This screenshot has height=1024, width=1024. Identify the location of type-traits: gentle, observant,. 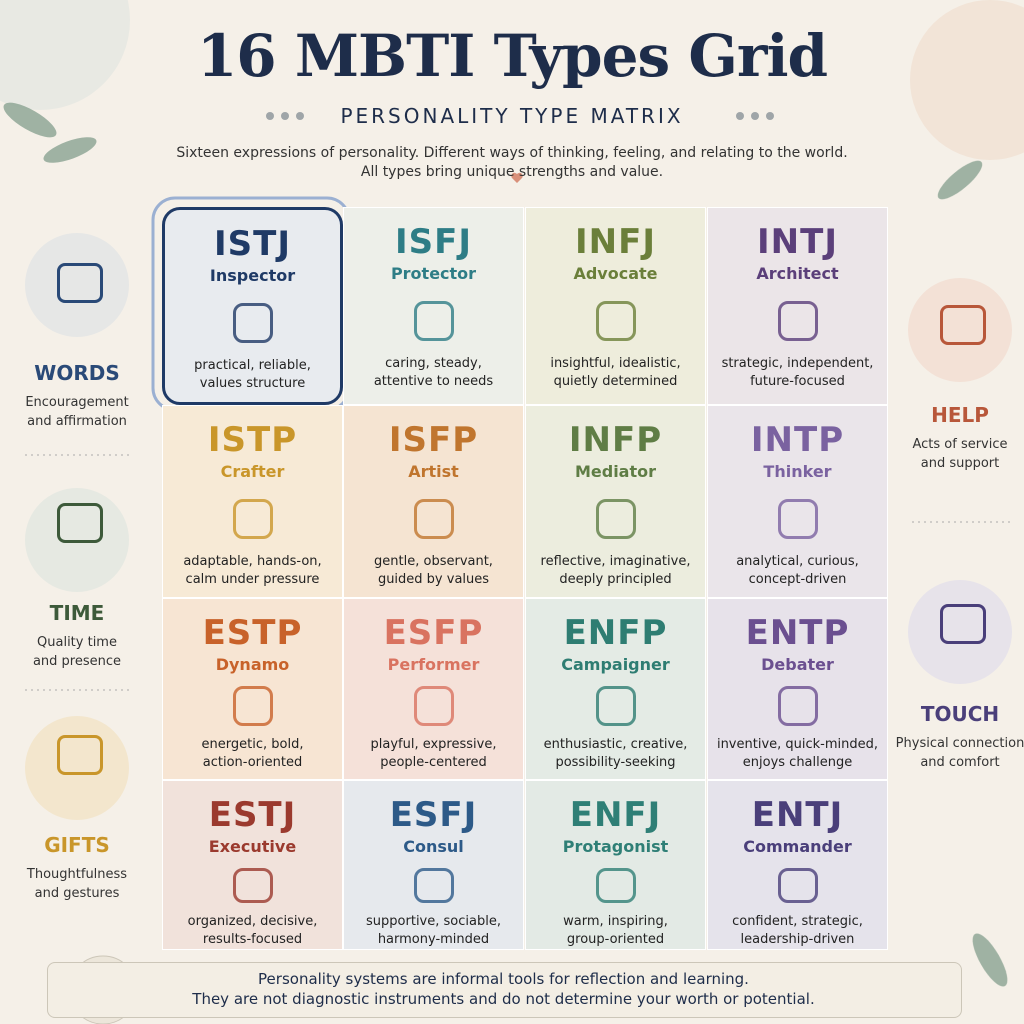
(433, 561).